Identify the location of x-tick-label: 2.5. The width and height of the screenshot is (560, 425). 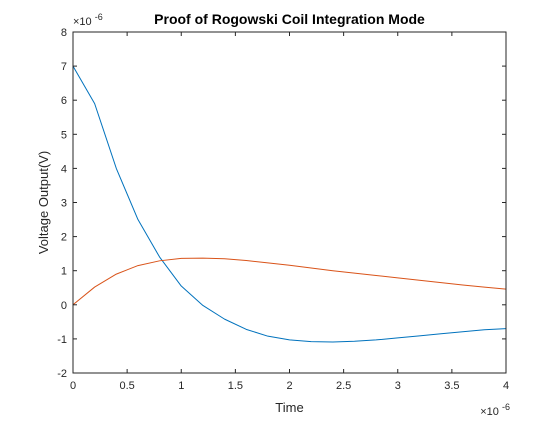
(343, 386).